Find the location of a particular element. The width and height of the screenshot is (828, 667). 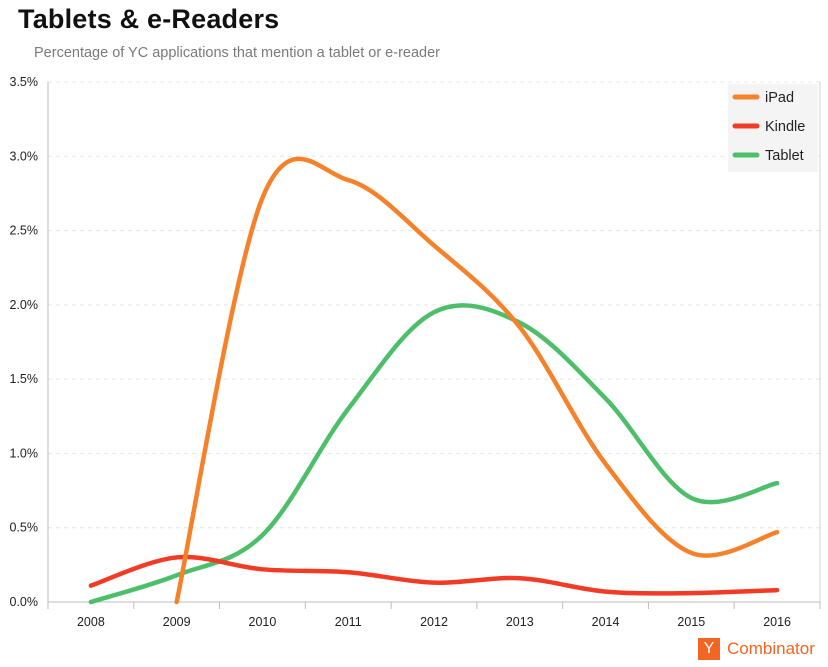

yc-logo: Y Combinator is located at coordinates (756, 649).